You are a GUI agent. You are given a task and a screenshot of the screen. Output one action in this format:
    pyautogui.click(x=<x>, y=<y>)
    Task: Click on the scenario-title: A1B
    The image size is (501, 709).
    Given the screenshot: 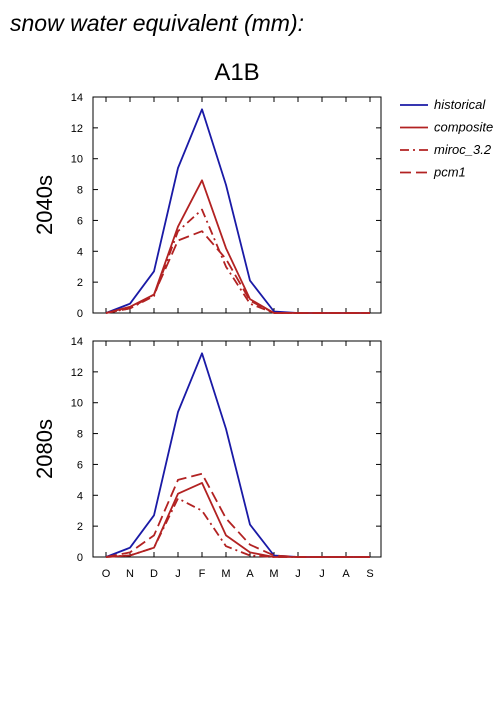 What is the action you would take?
    pyautogui.click(x=236, y=72)
    